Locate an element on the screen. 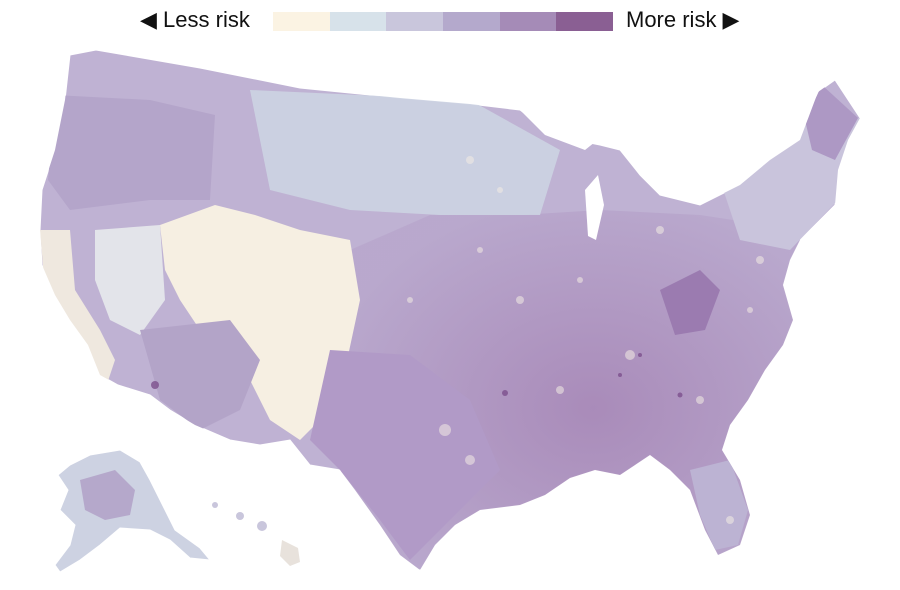  alaska-inner-shade is located at coordinates (107, 495).